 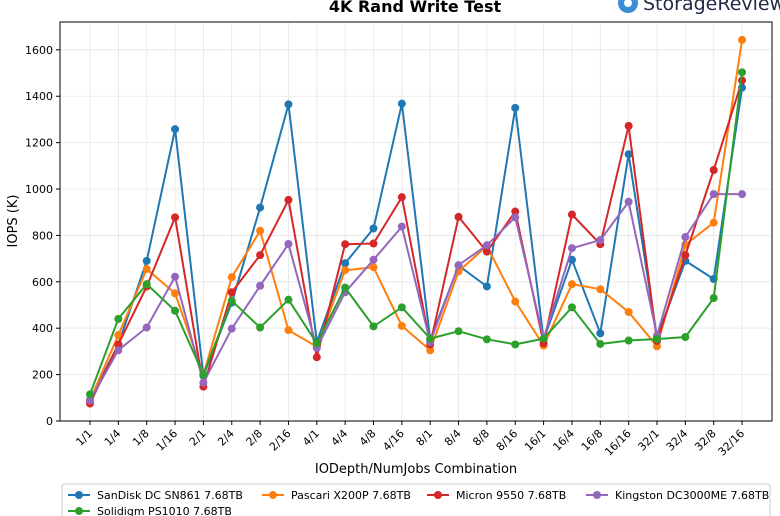 I want to click on x-tick-label: 1/4, so click(x=113, y=438).